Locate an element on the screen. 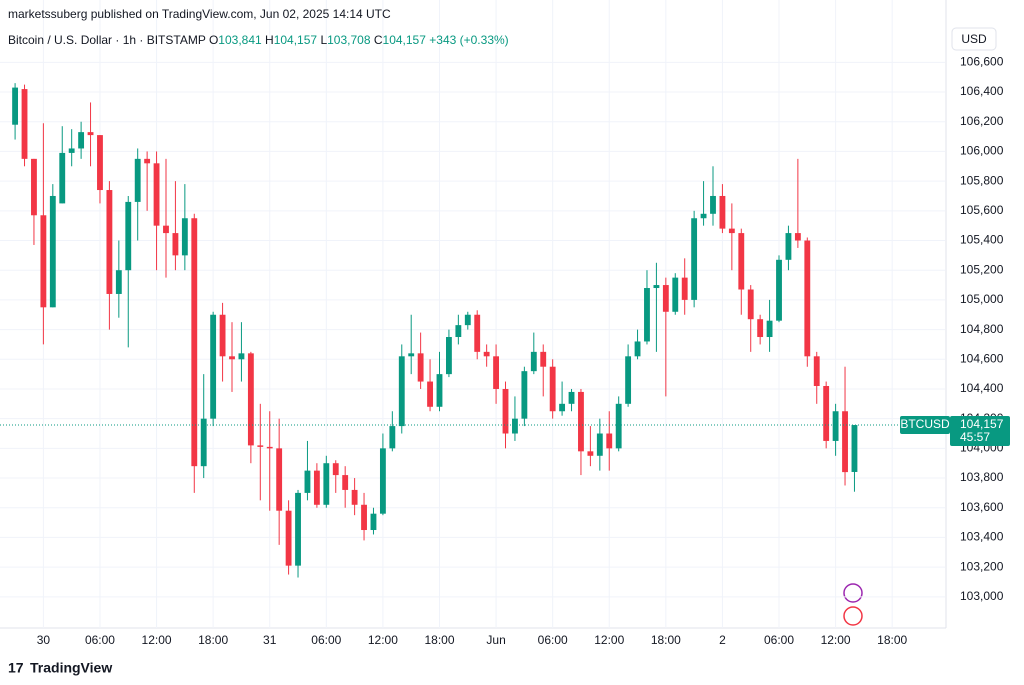 This screenshot has width=1024, height=685. y-tick-label: 106,600 is located at coordinates (982, 62).